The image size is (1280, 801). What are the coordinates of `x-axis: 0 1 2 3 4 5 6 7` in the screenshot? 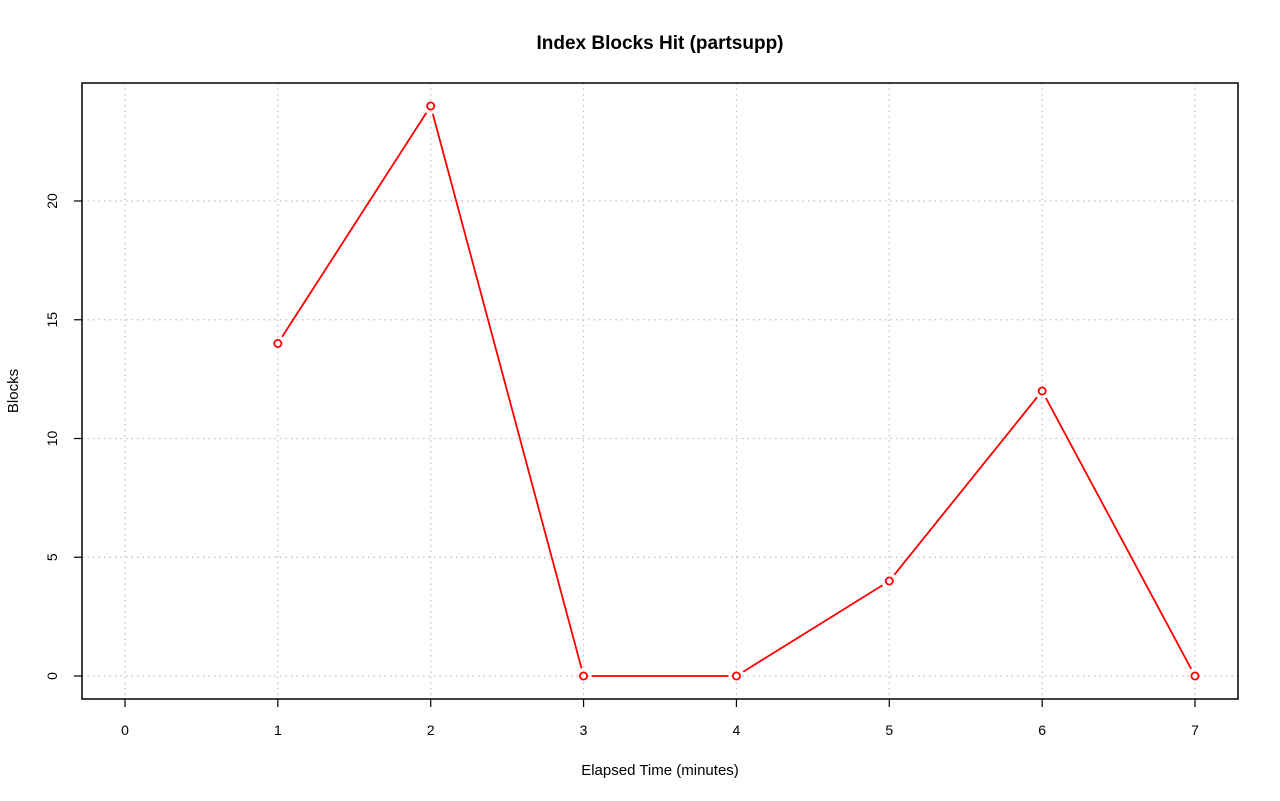 It's located at (660, 718).